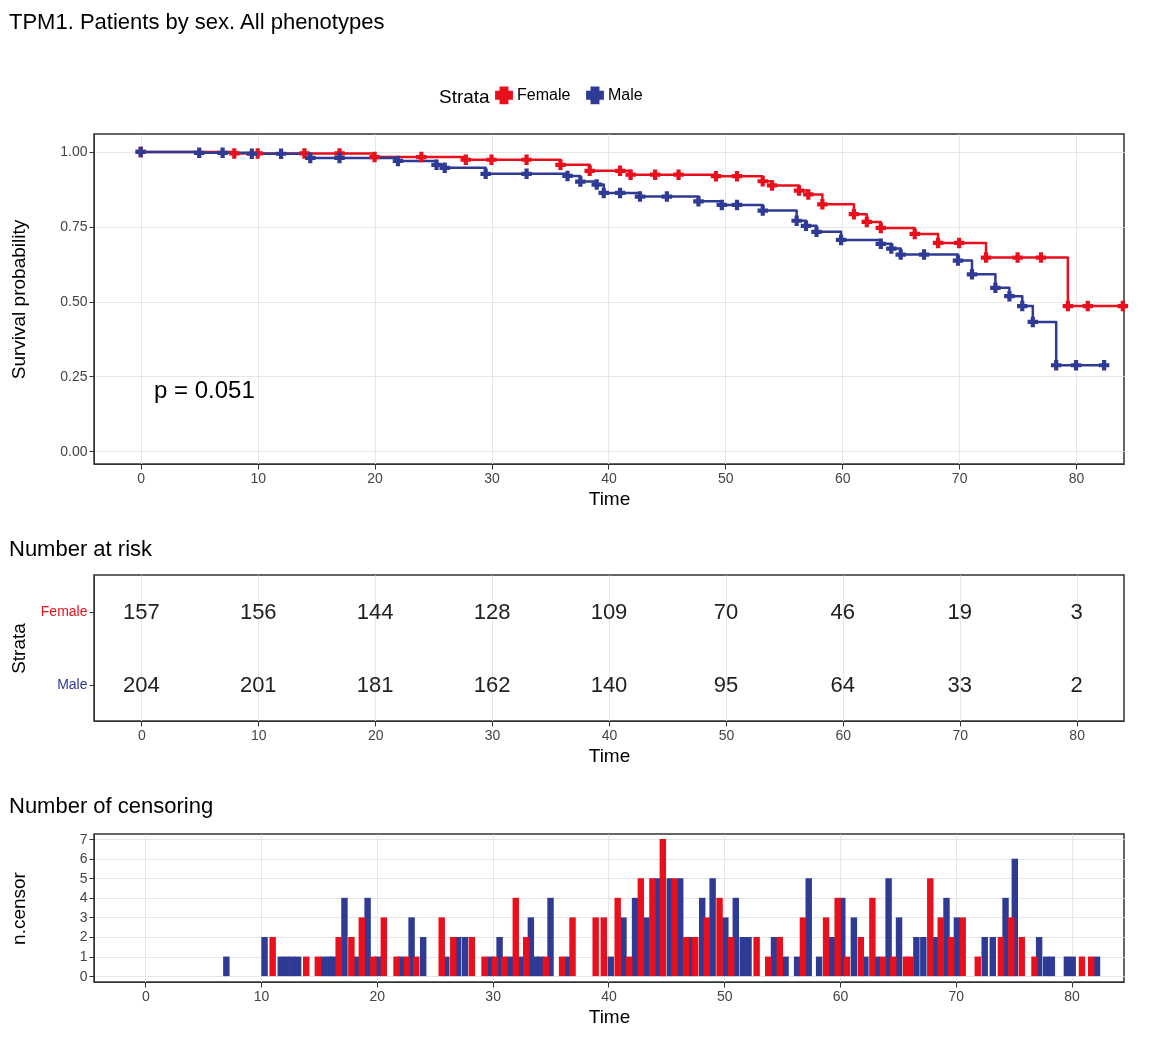  What do you see at coordinates (74, 301) in the screenshot?
I see `y-tick-label: 0.50` at bounding box center [74, 301].